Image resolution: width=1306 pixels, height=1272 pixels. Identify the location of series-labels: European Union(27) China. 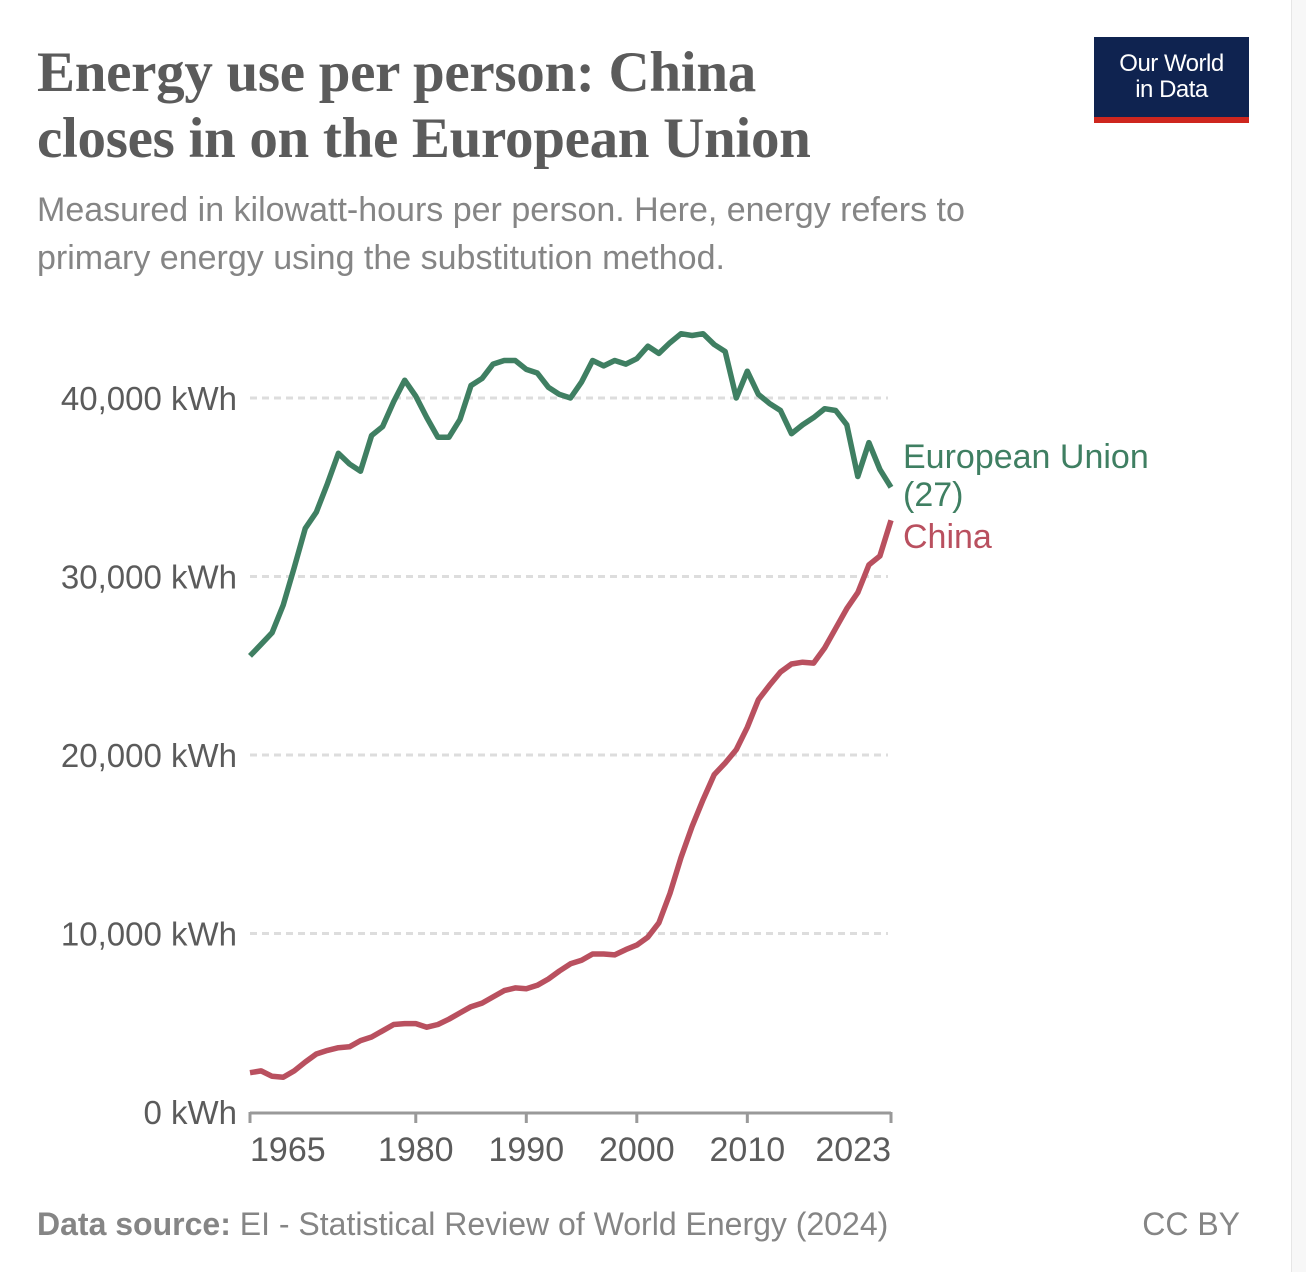
(1026, 497).